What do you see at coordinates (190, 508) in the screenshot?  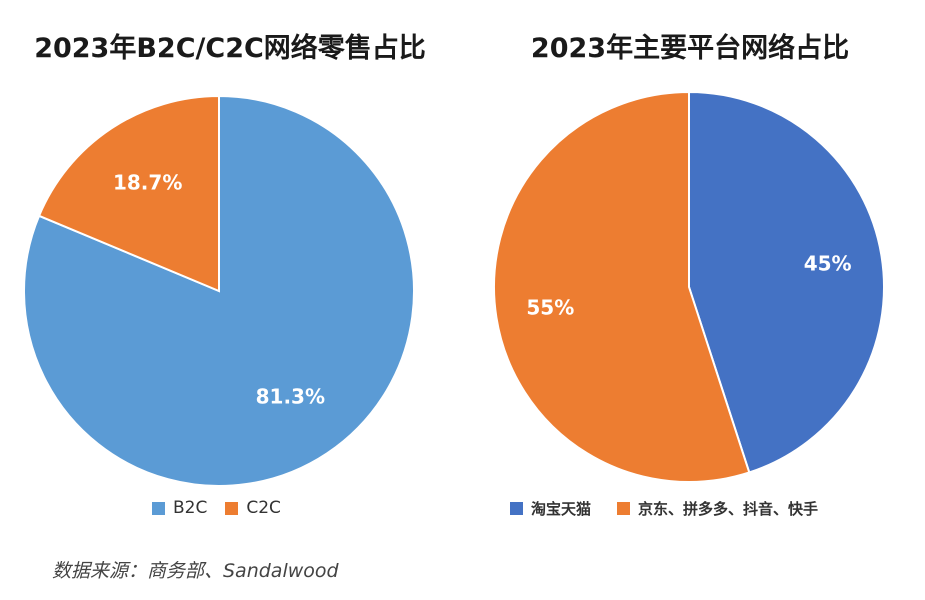 I see `legend-label-b2c: B2C` at bounding box center [190, 508].